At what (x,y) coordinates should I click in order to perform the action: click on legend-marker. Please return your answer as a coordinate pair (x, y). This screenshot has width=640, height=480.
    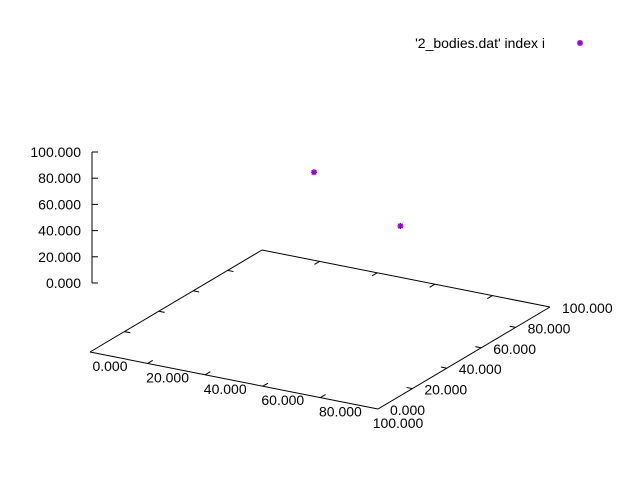
    Looking at the image, I should click on (580, 43).